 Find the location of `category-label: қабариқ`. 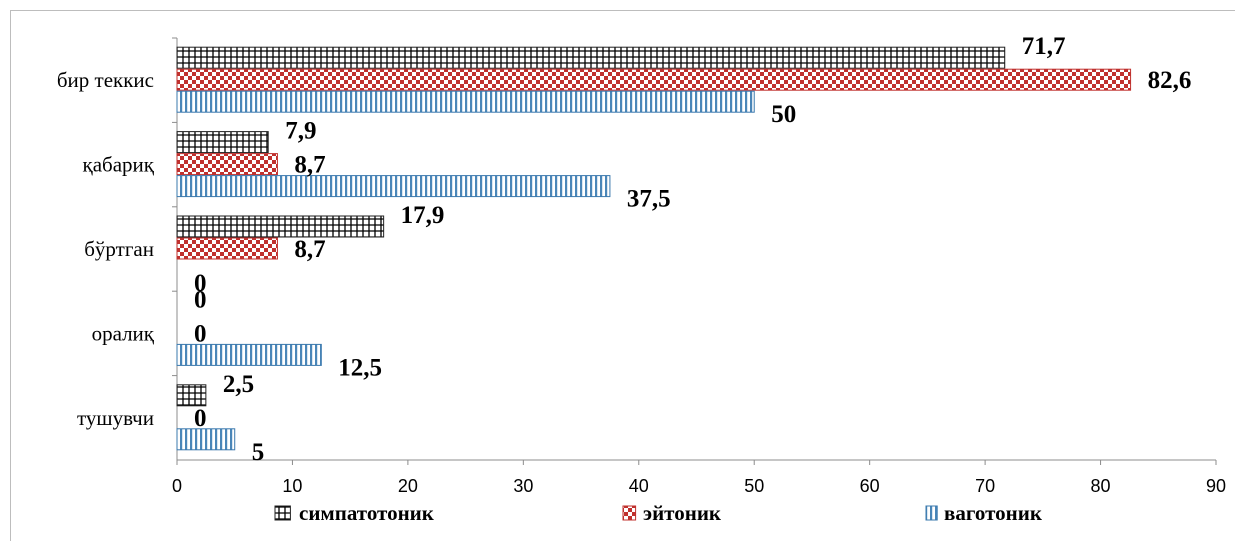

category-label: қабариқ is located at coordinates (119, 165).